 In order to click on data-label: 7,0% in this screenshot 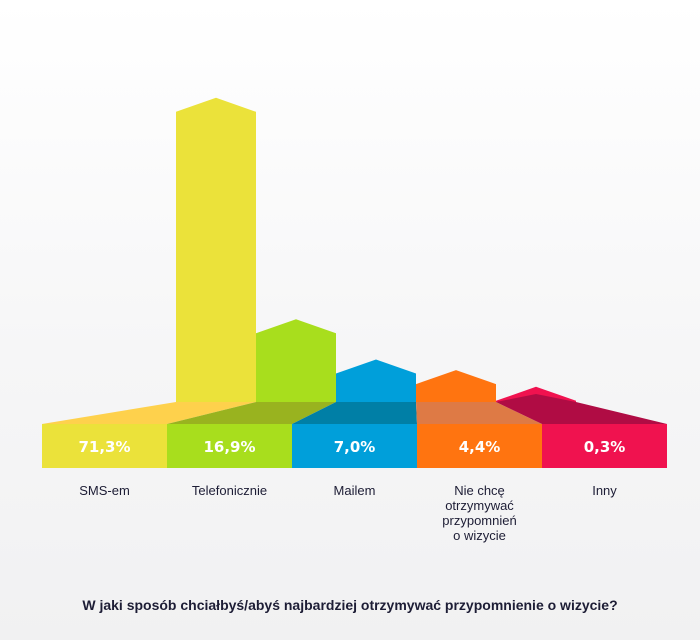, I will do `click(355, 447)`.